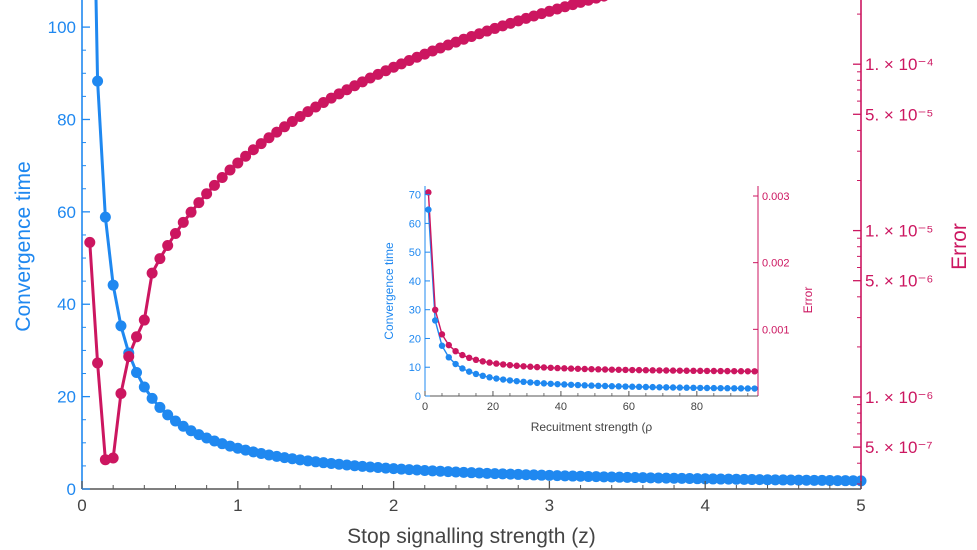 The height and width of the screenshot is (550, 977). Describe the element at coordinates (899, 447) in the screenshot. I see `y2-tick-label: 5. × 10⁻⁷` at that location.